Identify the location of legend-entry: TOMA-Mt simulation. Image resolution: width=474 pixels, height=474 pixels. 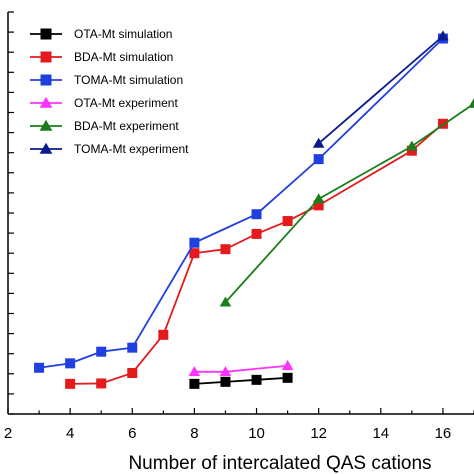
(106, 80).